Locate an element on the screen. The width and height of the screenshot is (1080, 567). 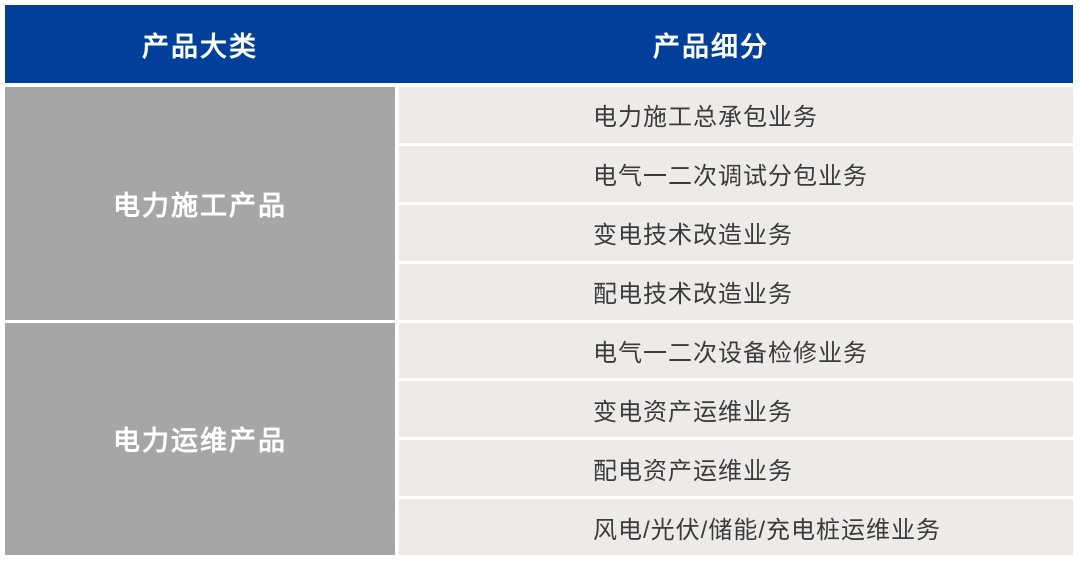
table-row-item: 变电技术改造业务 is located at coordinates (736, 232).